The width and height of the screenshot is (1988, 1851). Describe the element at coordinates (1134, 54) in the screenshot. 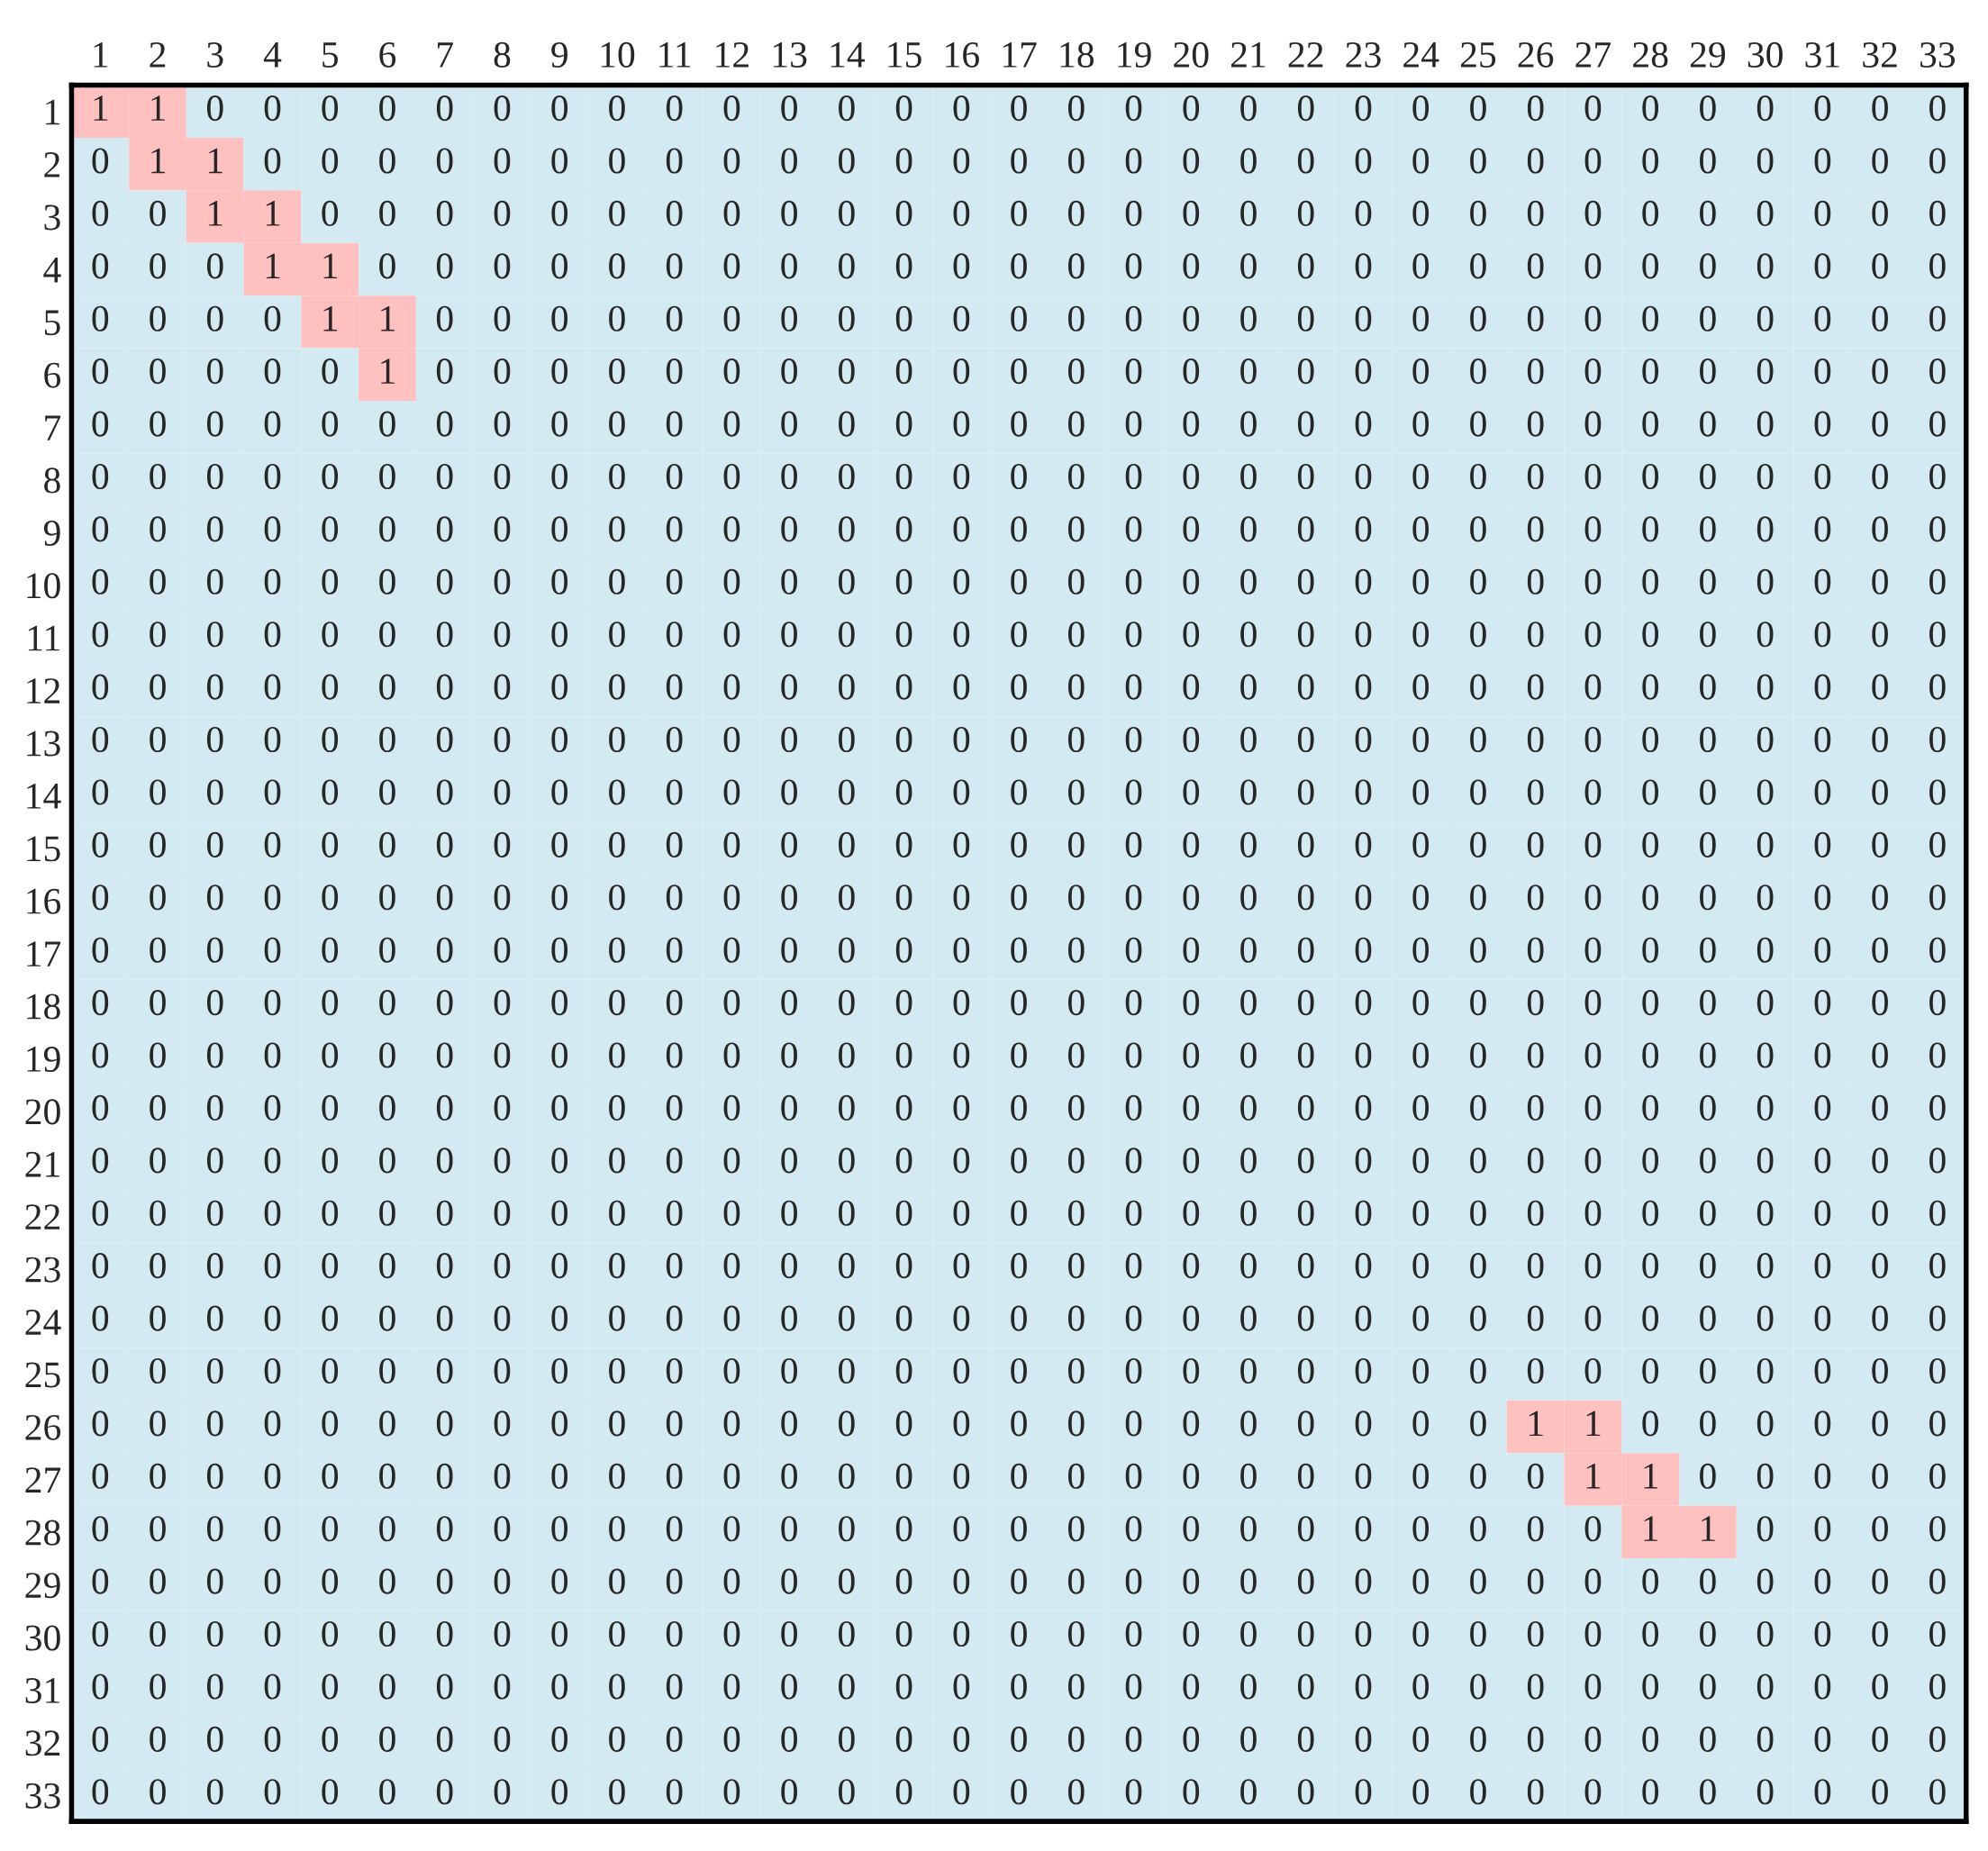

I see `x-tick-label: 19` at that location.